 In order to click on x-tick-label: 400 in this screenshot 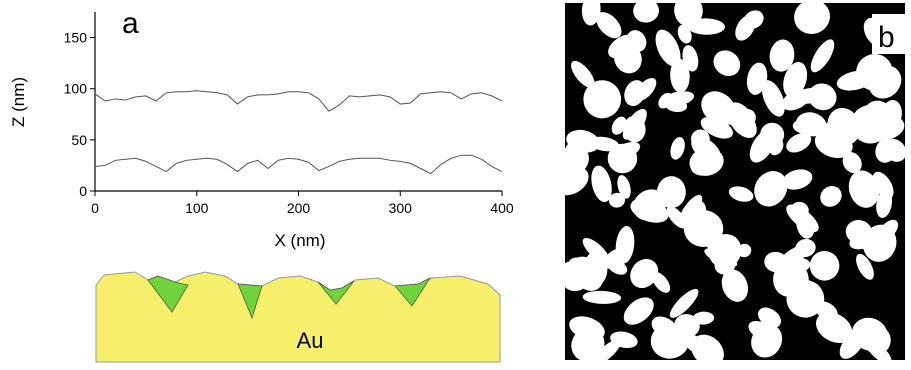, I will do `click(502, 208)`.